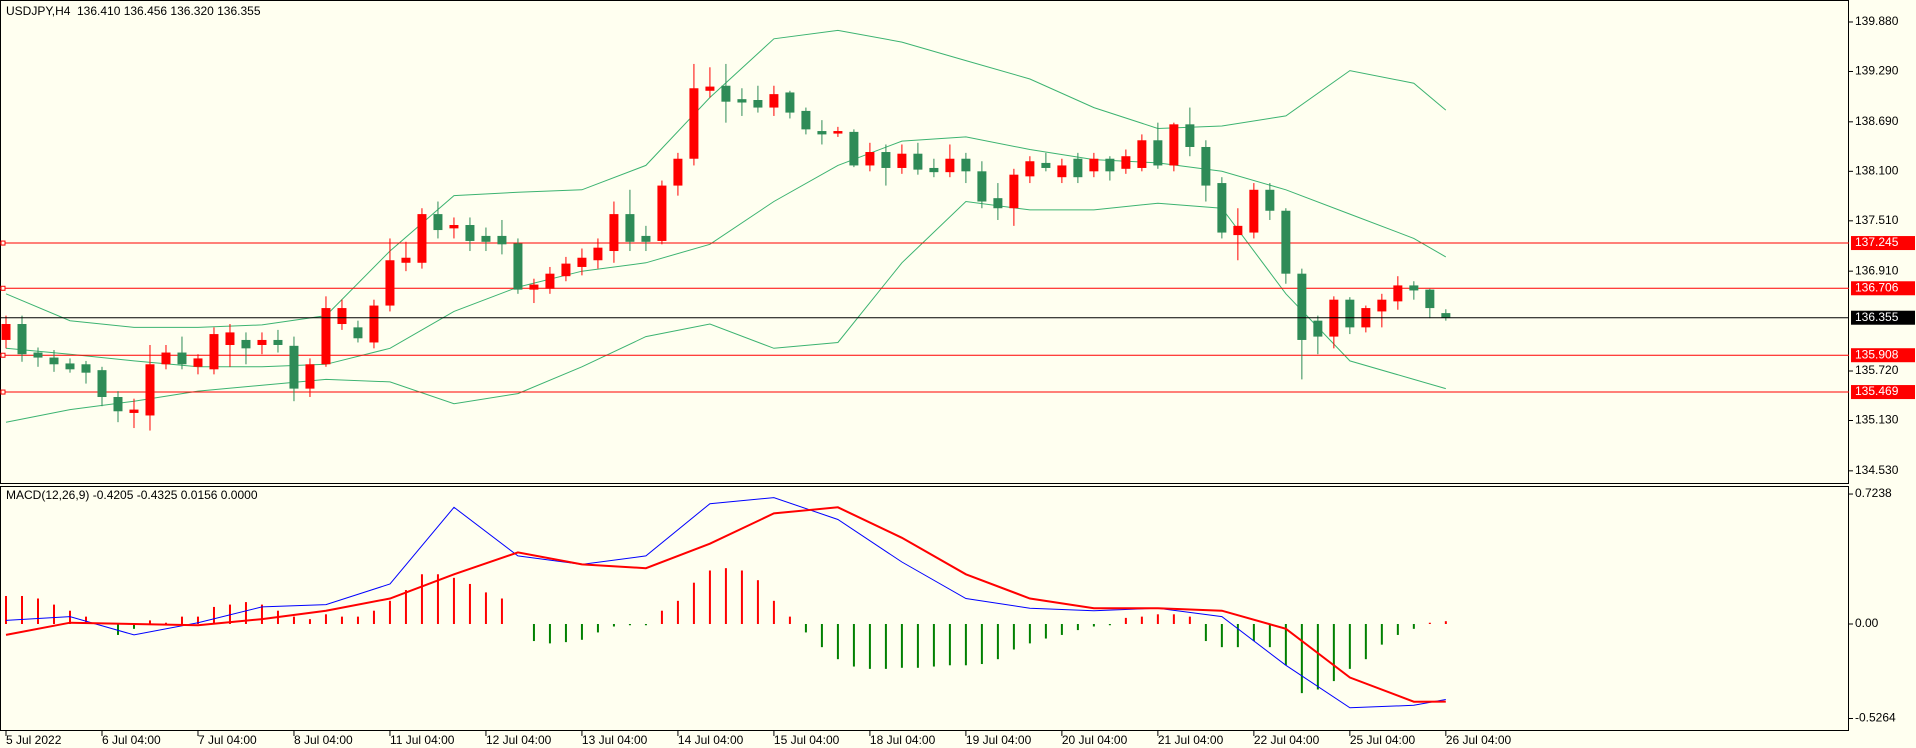  I want to click on y-tick-label: 139.880, so click(1877, 21).